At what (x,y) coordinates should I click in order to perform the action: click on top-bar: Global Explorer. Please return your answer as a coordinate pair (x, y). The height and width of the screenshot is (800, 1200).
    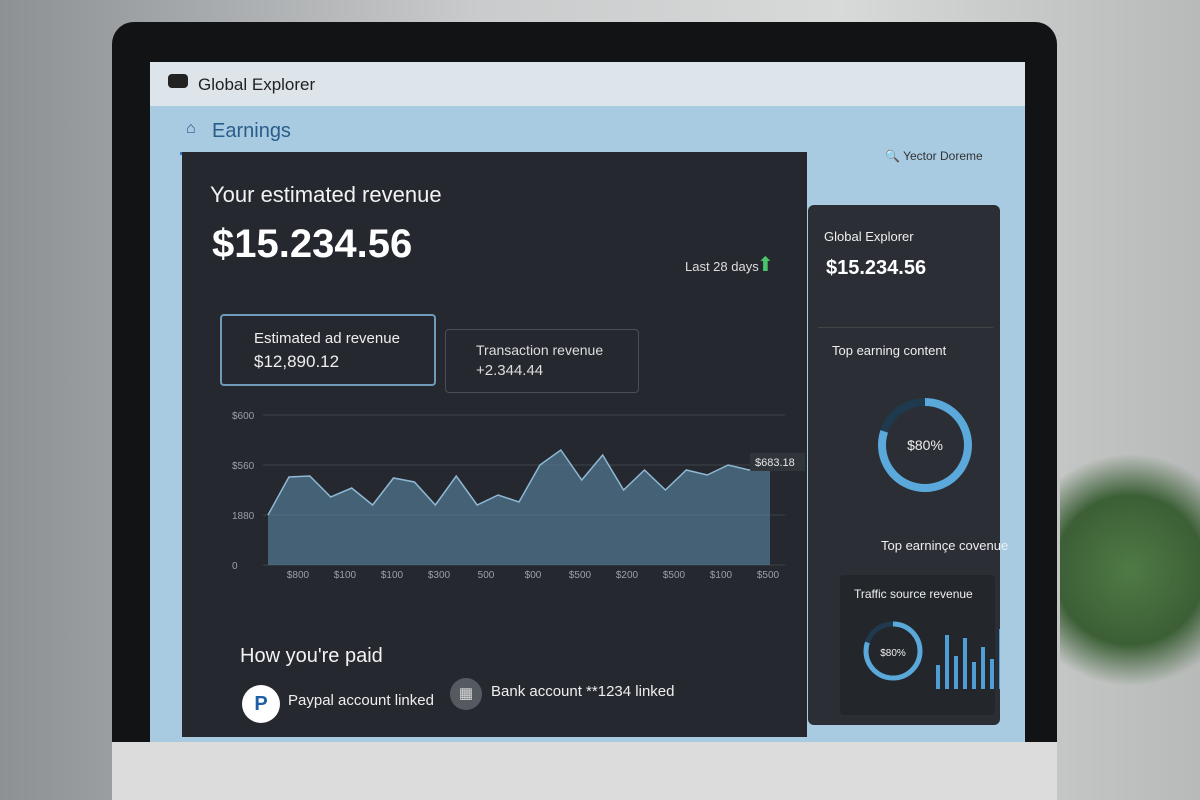
    Looking at the image, I should click on (587, 84).